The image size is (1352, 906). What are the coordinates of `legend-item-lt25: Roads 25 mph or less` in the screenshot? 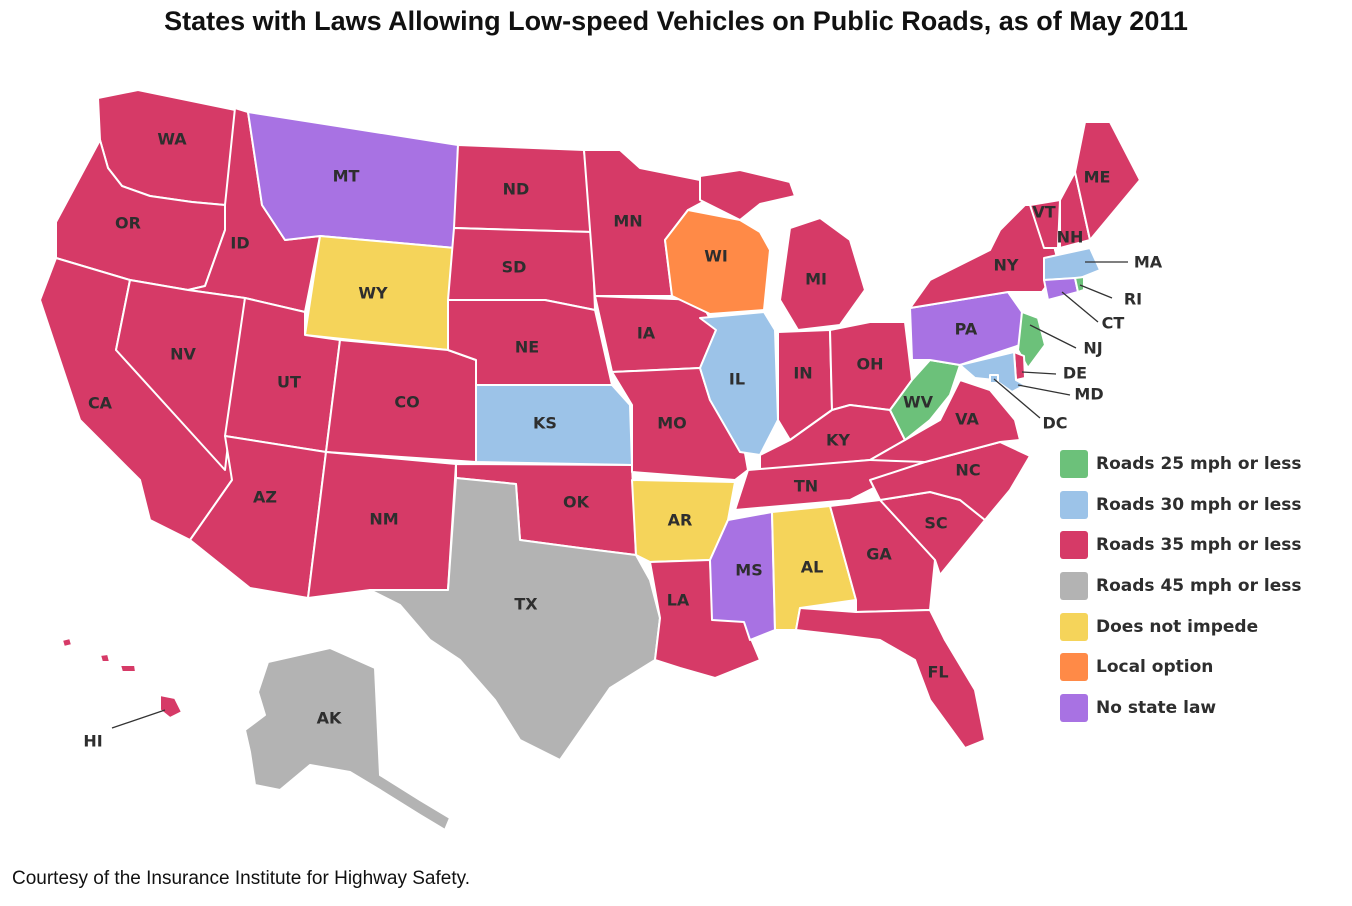 It's located at (1181, 464).